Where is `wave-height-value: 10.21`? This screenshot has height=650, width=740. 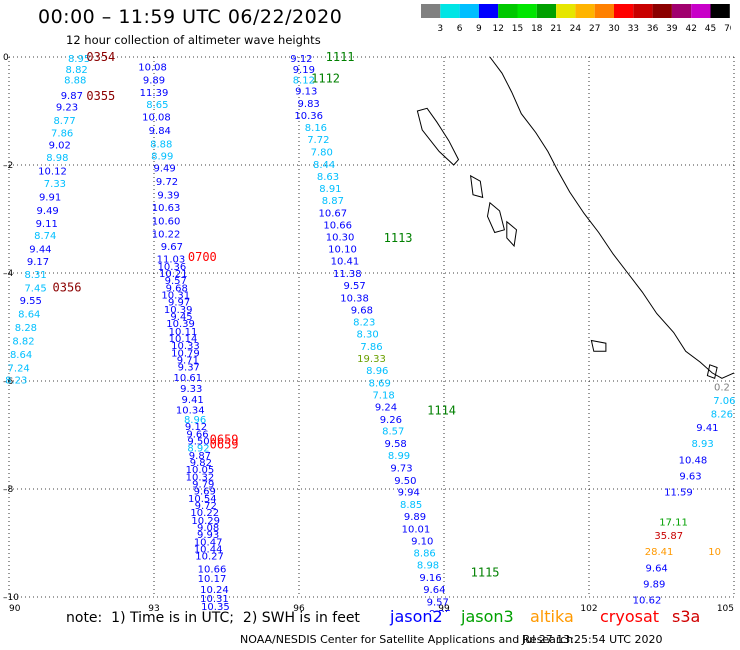 wave-height-value: 10.21 is located at coordinates (173, 274).